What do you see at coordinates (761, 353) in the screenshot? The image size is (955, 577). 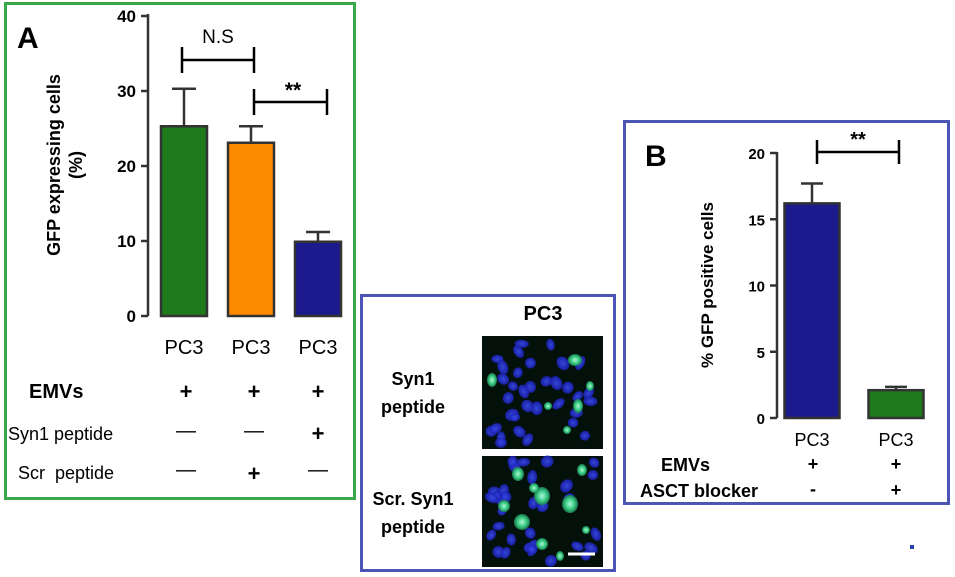 I see `y-tick-label: 5` at bounding box center [761, 353].